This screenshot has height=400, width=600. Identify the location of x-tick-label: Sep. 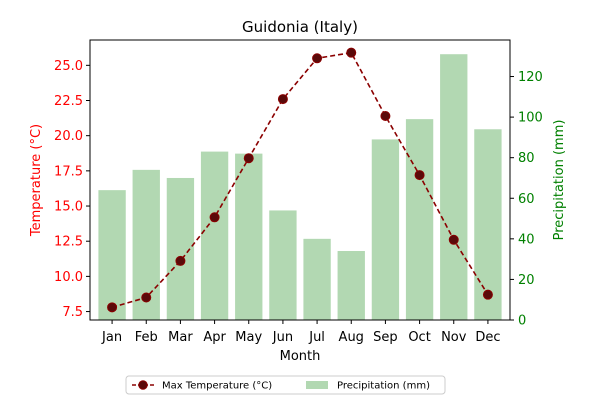
(385, 337).